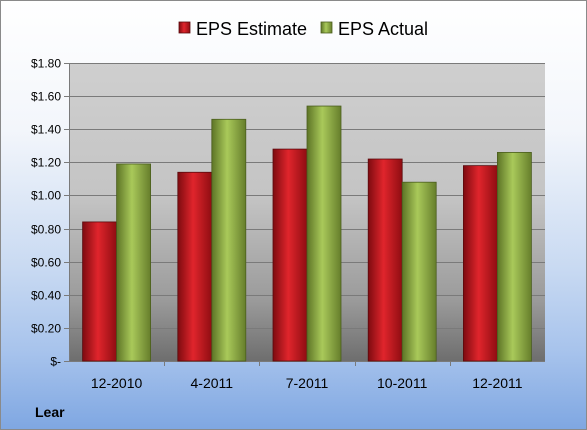  I want to click on y-tick-label: $-, so click(55, 362).